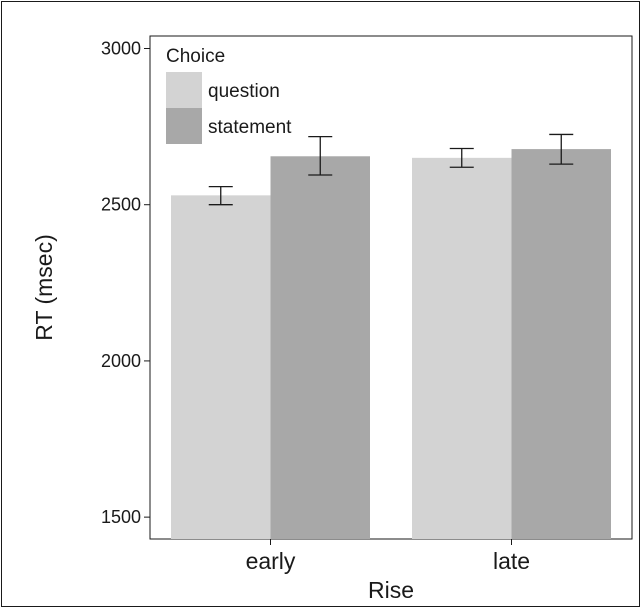 The height and width of the screenshot is (610, 643). Describe the element at coordinates (461, 157) in the screenshot. I see `error-bar-question-late` at that location.